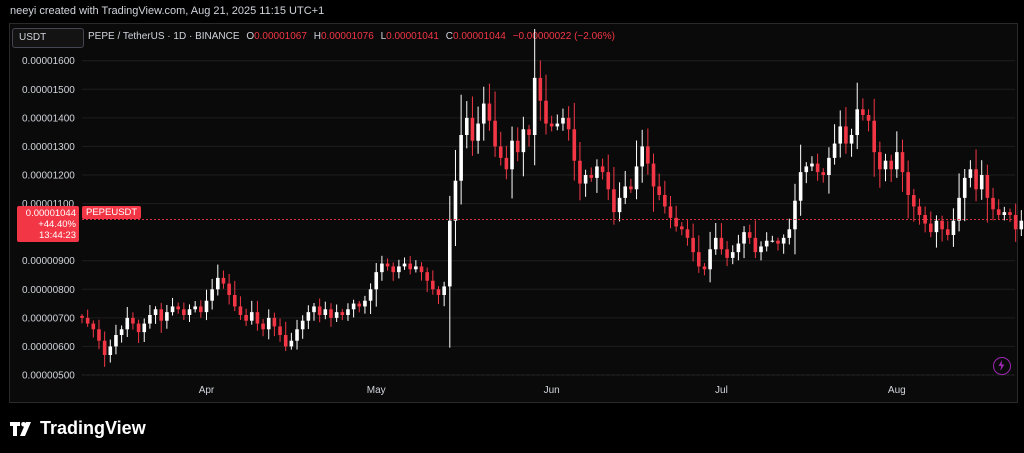 Image resolution: width=1024 pixels, height=453 pixels. I want to click on time-tick-label: Jun, so click(552, 390).